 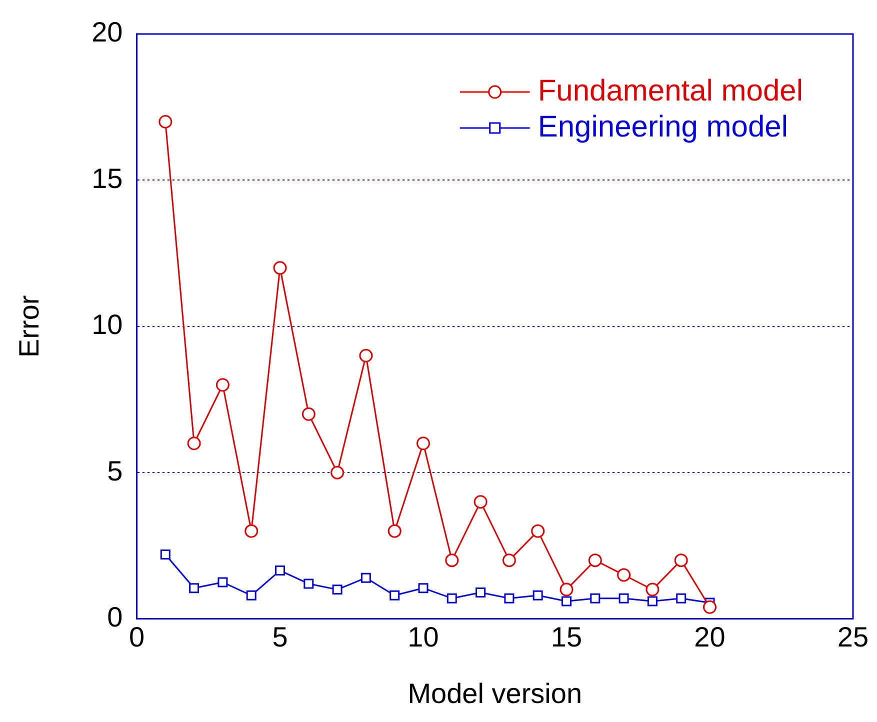 What do you see at coordinates (107, 32) in the screenshot?
I see `y-tick-label: 20` at bounding box center [107, 32].